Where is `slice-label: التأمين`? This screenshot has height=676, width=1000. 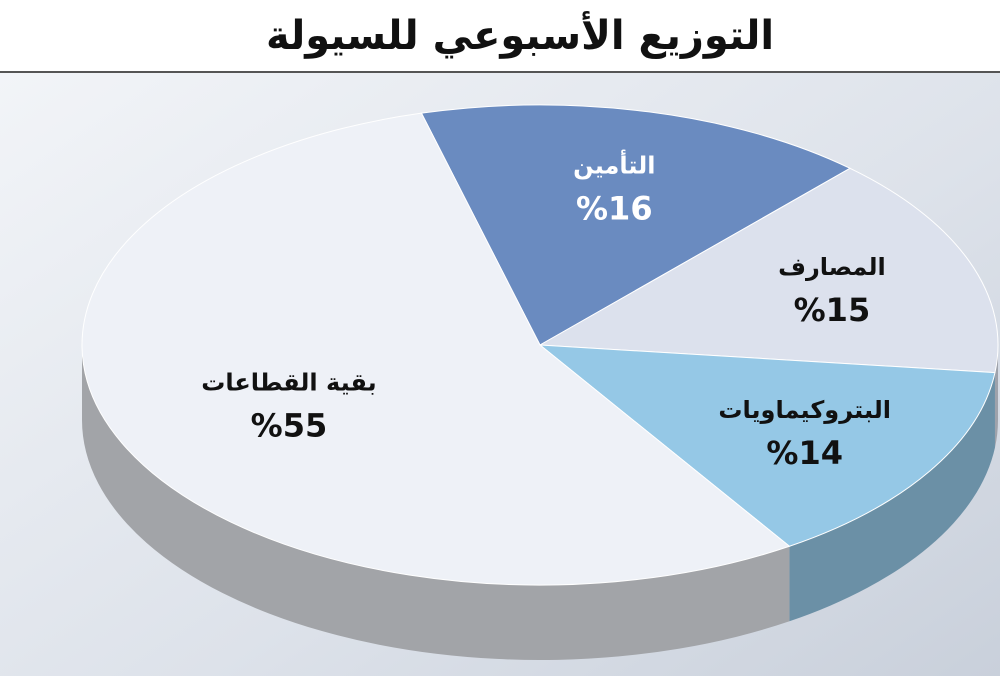
slice-label: التأمين is located at coordinates (614, 165).